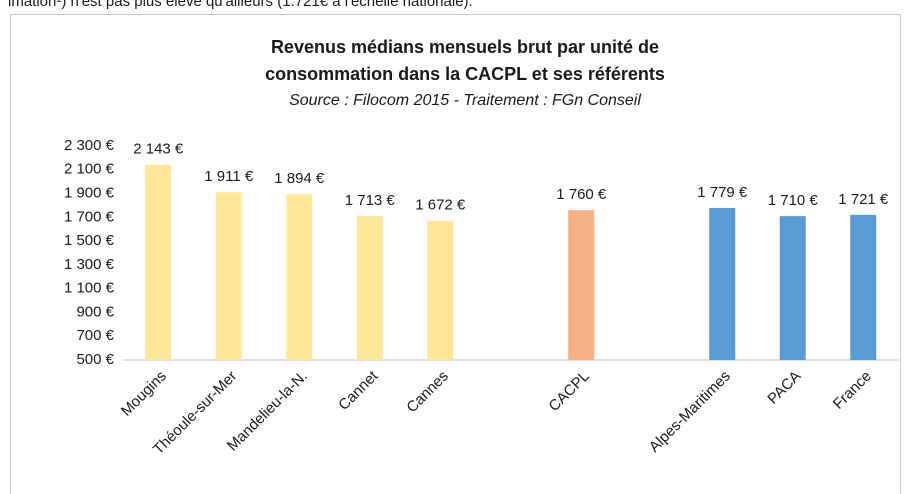 This screenshot has height=494, width=910. What do you see at coordinates (89, 264) in the screenshot?
I see `y-tick-label: 1 300 €` at bounding box center [89, 264].